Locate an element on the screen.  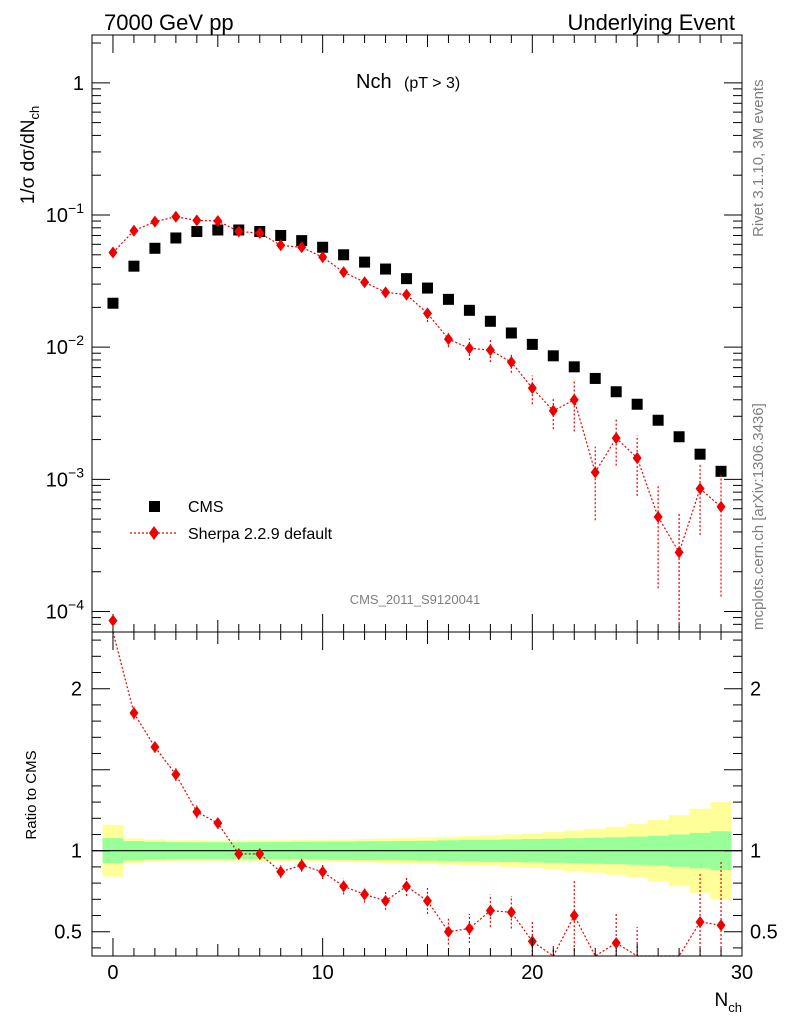
main-title-text: Nch is located at coordinates (374, 82).